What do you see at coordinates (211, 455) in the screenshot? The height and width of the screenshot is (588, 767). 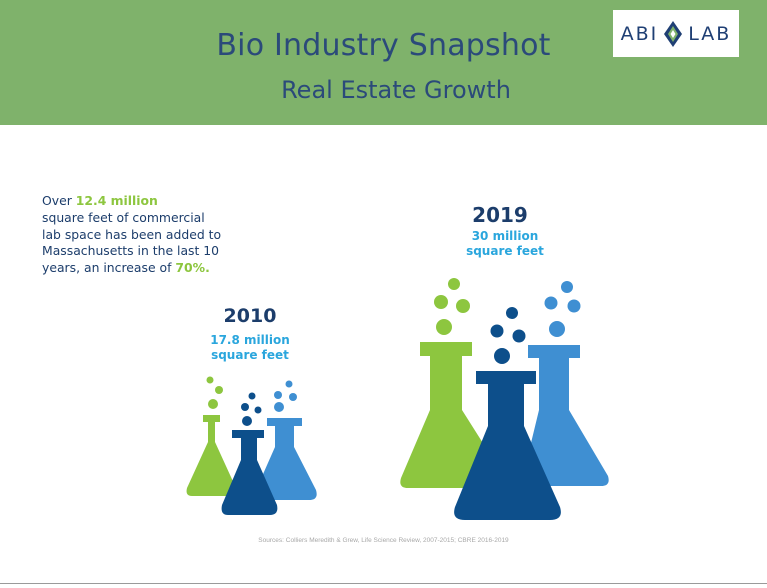 I see `green-flask-small` at bounding box center [211, 455].